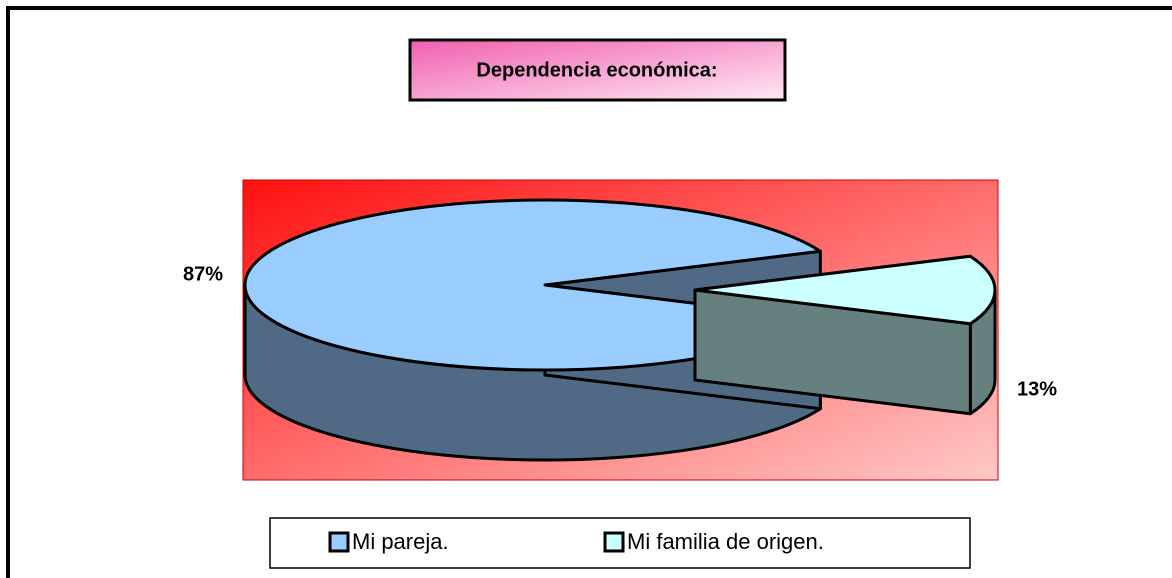  I want to click on title-box, so click(597, 70).